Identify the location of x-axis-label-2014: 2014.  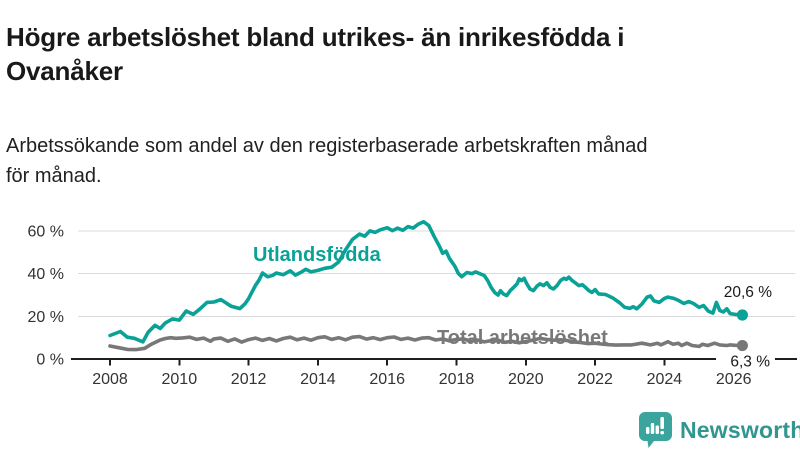
(318, 379).